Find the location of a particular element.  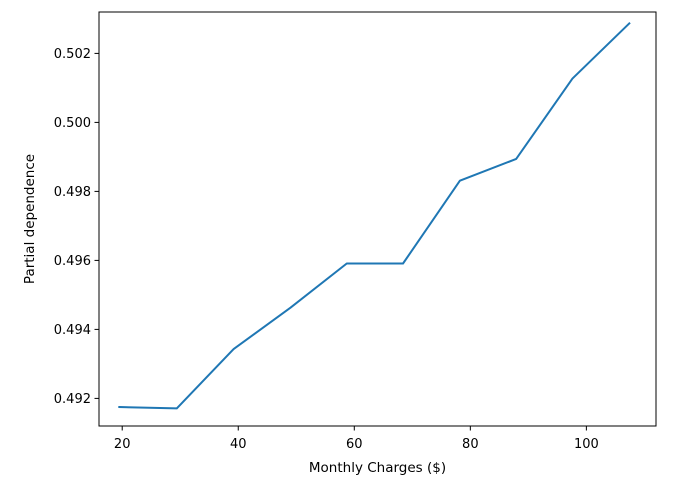

y-tick-label: 0.498 is located at coordinates (72, 192).